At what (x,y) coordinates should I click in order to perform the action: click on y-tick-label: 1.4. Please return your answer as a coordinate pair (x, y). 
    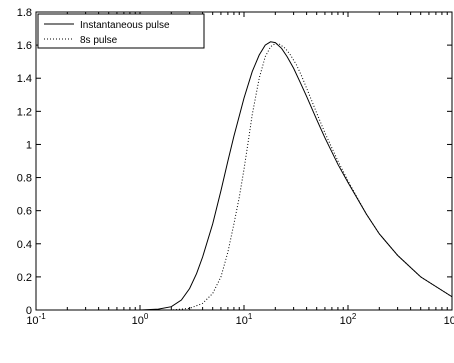
    Looking at the image, I should click on (24, 79).